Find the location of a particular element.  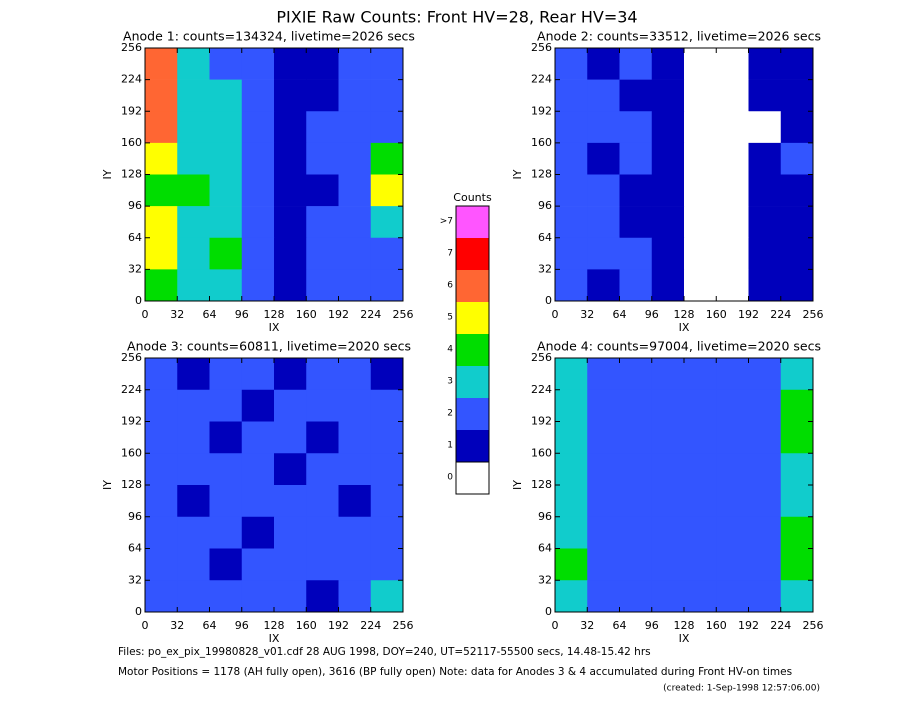

colorbar-label: >7 is located at coordinates (446, 222).